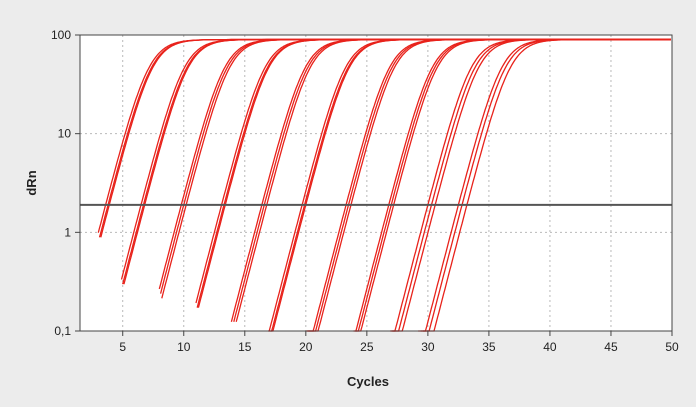  What do you see at coordinates (65, 134) in the screenshot?
I see `y-tick-label: 10` at bounding box center [65, 134].